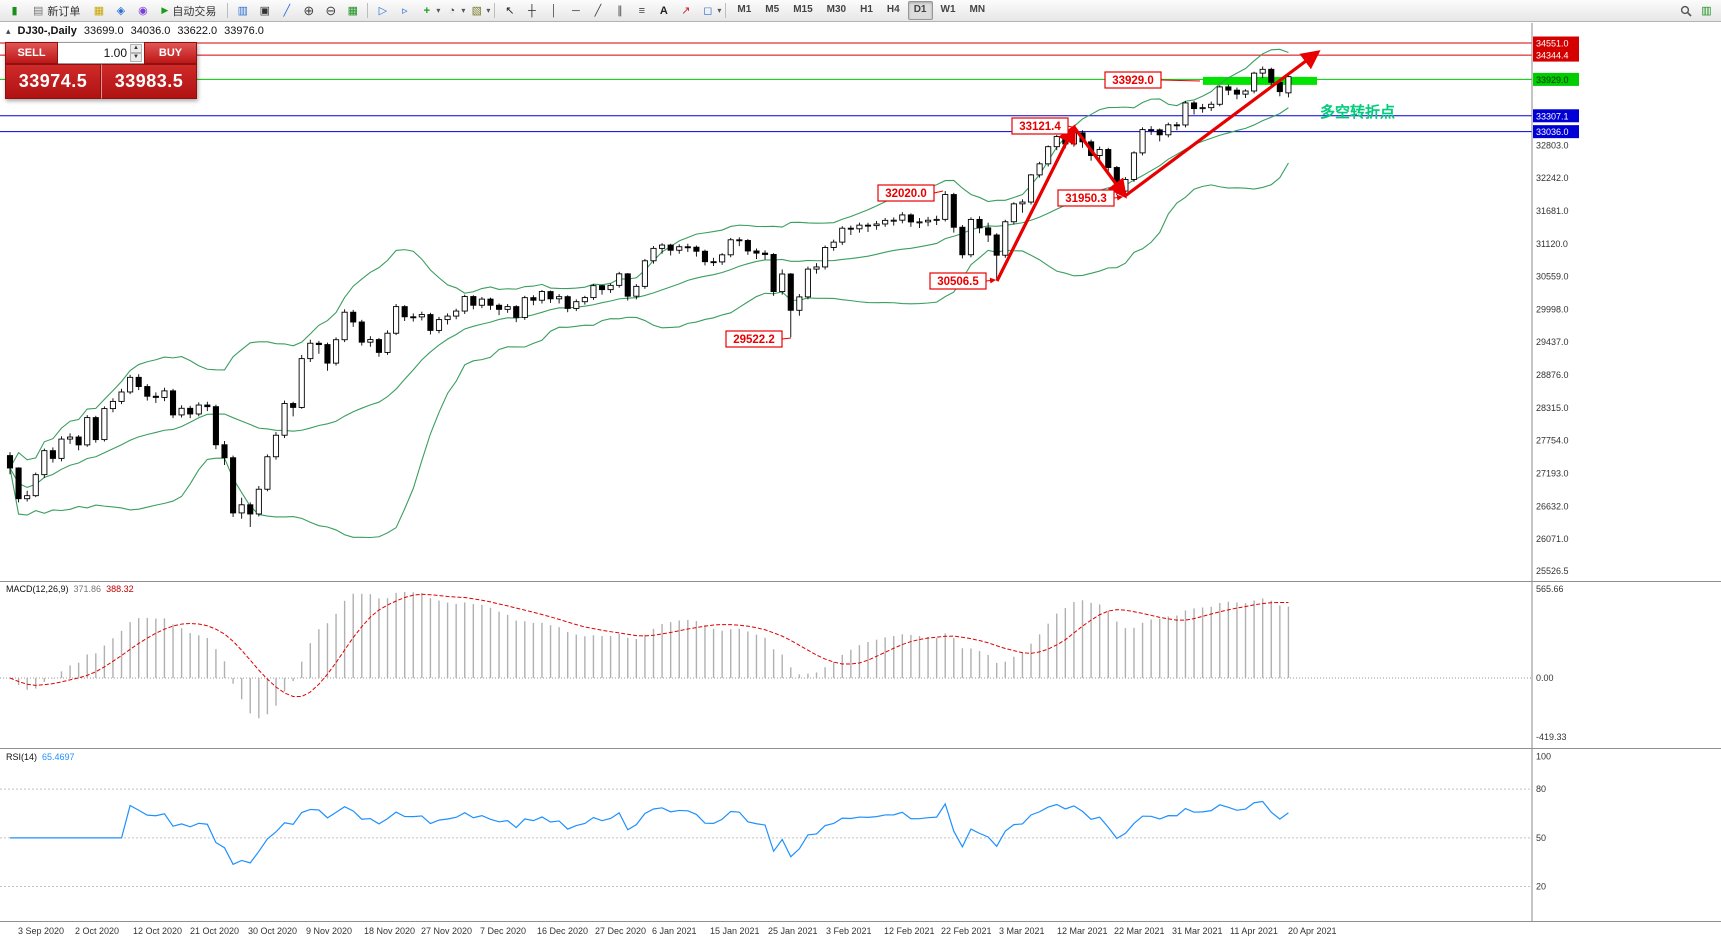 This screenshot has width=1721, height=943. I want to click on svg-text: 多空转折点, so click(1357, 112).